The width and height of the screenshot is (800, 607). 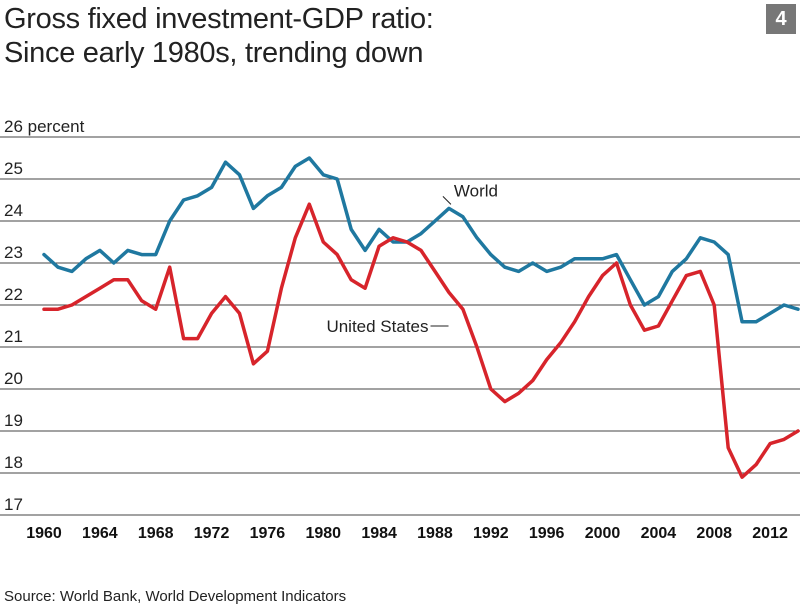 What do you see at coordinates (476, 190) in the screenshot?
I see `series-label-world: World` at bounding box center [476, 190].